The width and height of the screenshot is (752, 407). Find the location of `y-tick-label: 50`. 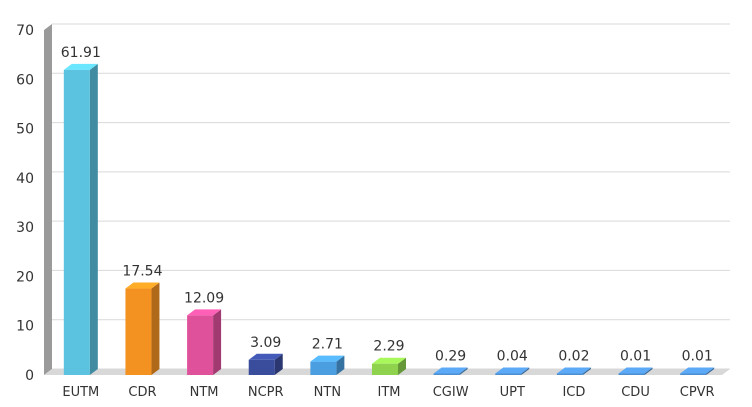

y-tick-label: 50 is located at coordinates (25, 130).